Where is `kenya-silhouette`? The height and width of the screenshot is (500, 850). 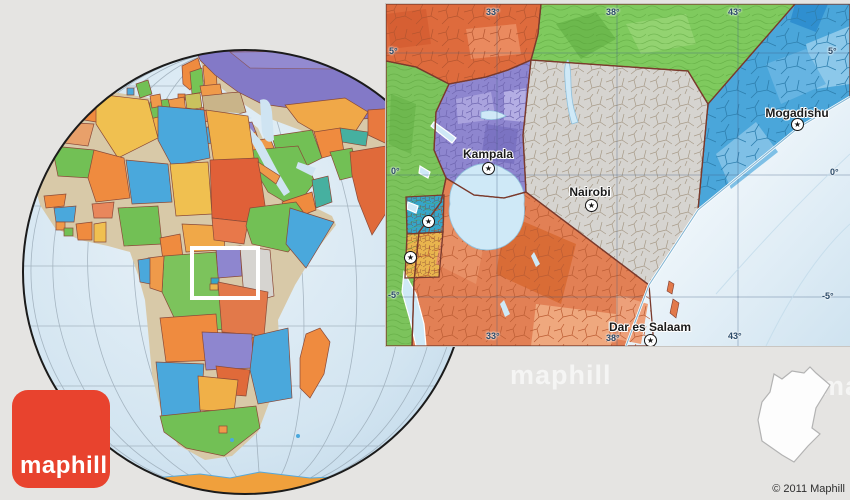 kenya-silhouette is located at coordinates (794, 414).